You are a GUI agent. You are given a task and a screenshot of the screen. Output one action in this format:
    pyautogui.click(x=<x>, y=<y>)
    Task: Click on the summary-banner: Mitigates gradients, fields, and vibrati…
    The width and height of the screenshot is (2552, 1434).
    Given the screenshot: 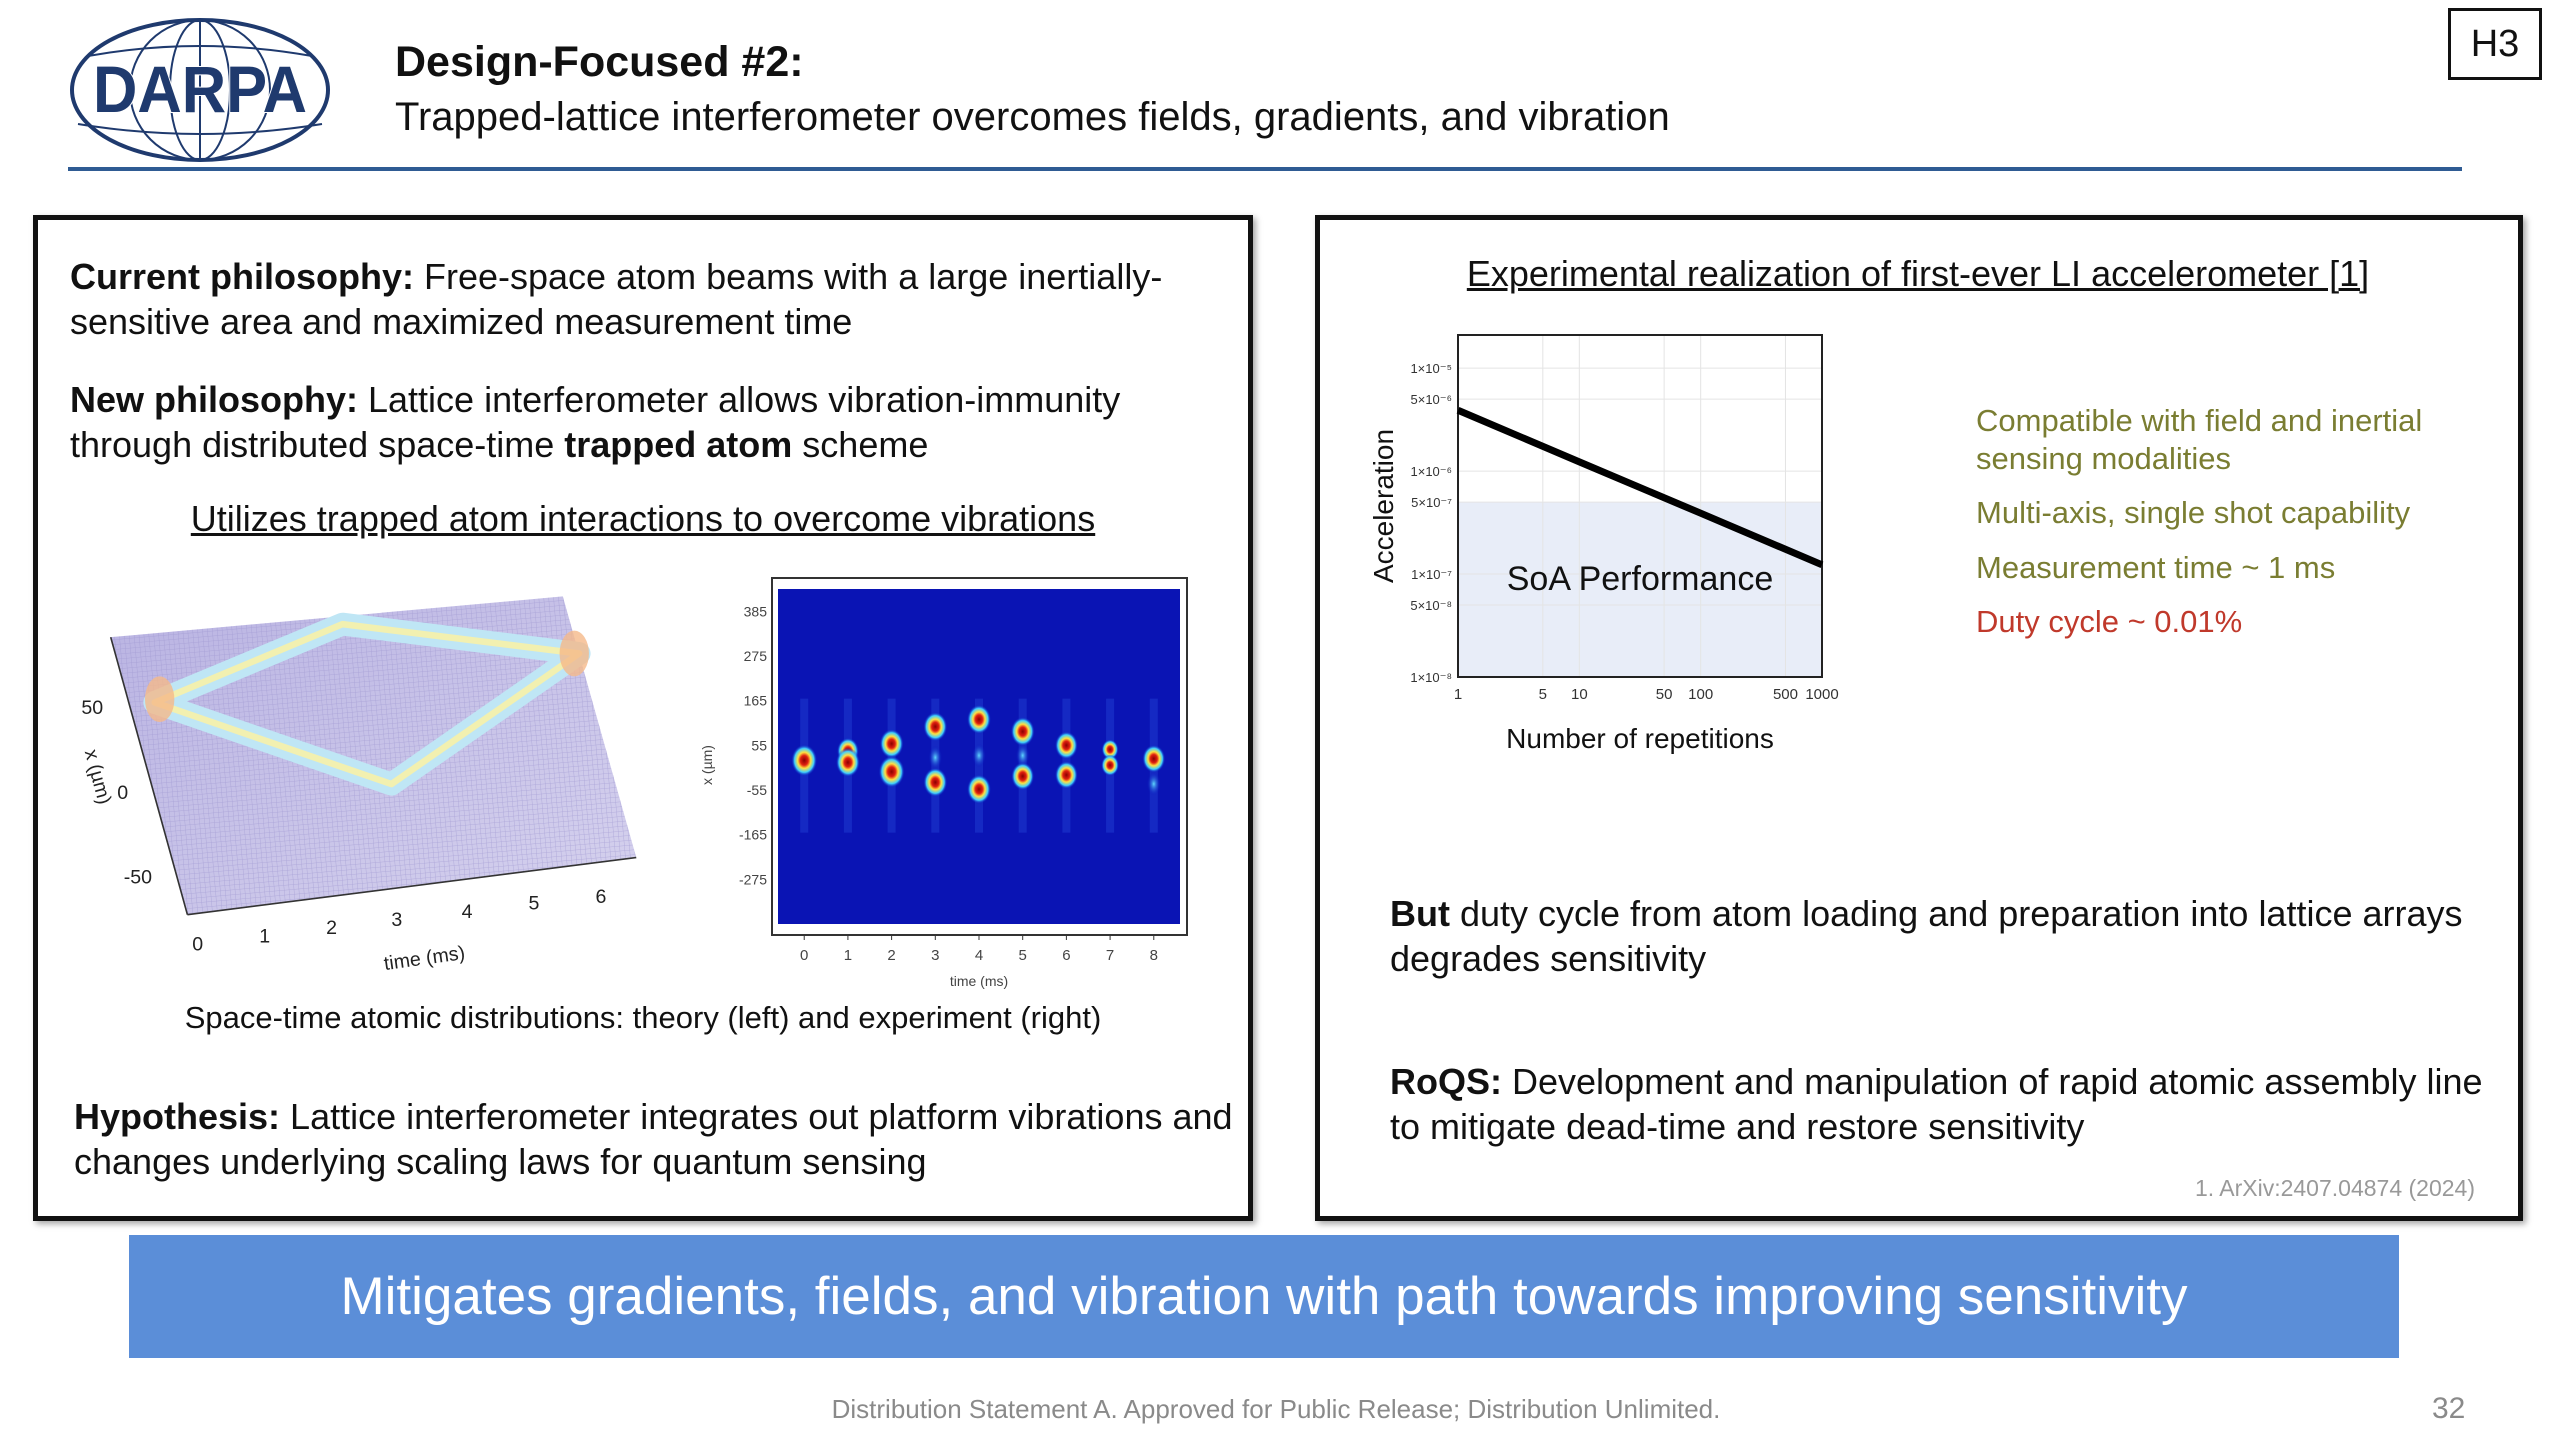 What is the action you would take?
    pyautogui.click(x=1264, y=1296)
    